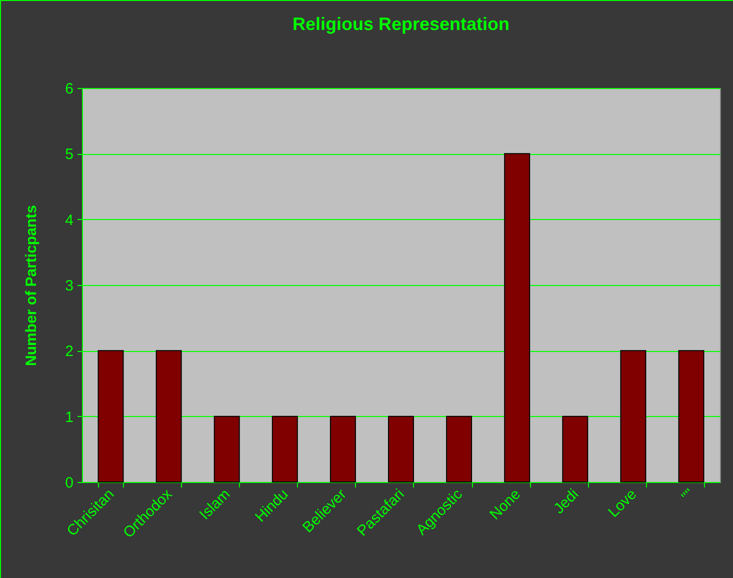 The image size is (733, 578). Describe the element at coordinates (688, 496) in the screenshot. I see `x-tick-label: ""` at that location.